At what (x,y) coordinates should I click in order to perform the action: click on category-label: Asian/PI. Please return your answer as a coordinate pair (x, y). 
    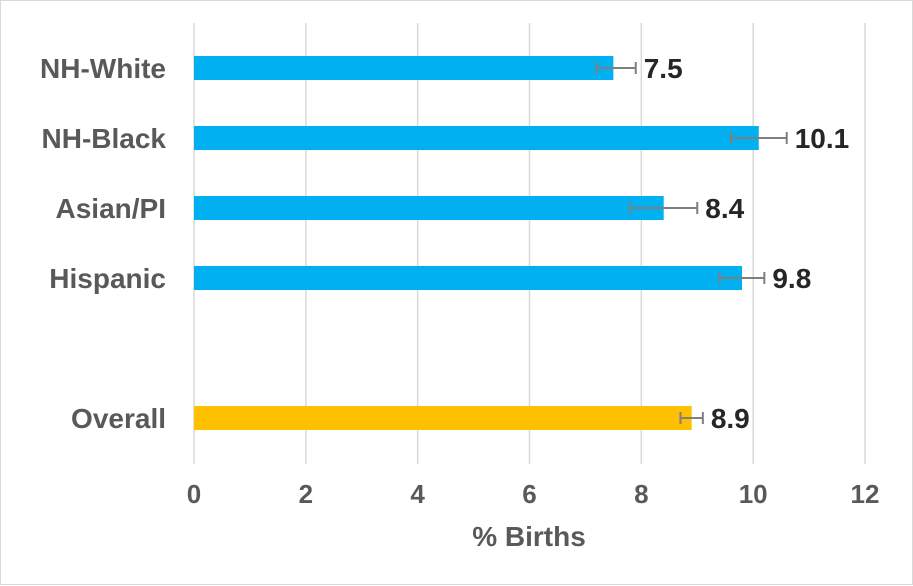
    Looking at the image, I should click on (111, 208).